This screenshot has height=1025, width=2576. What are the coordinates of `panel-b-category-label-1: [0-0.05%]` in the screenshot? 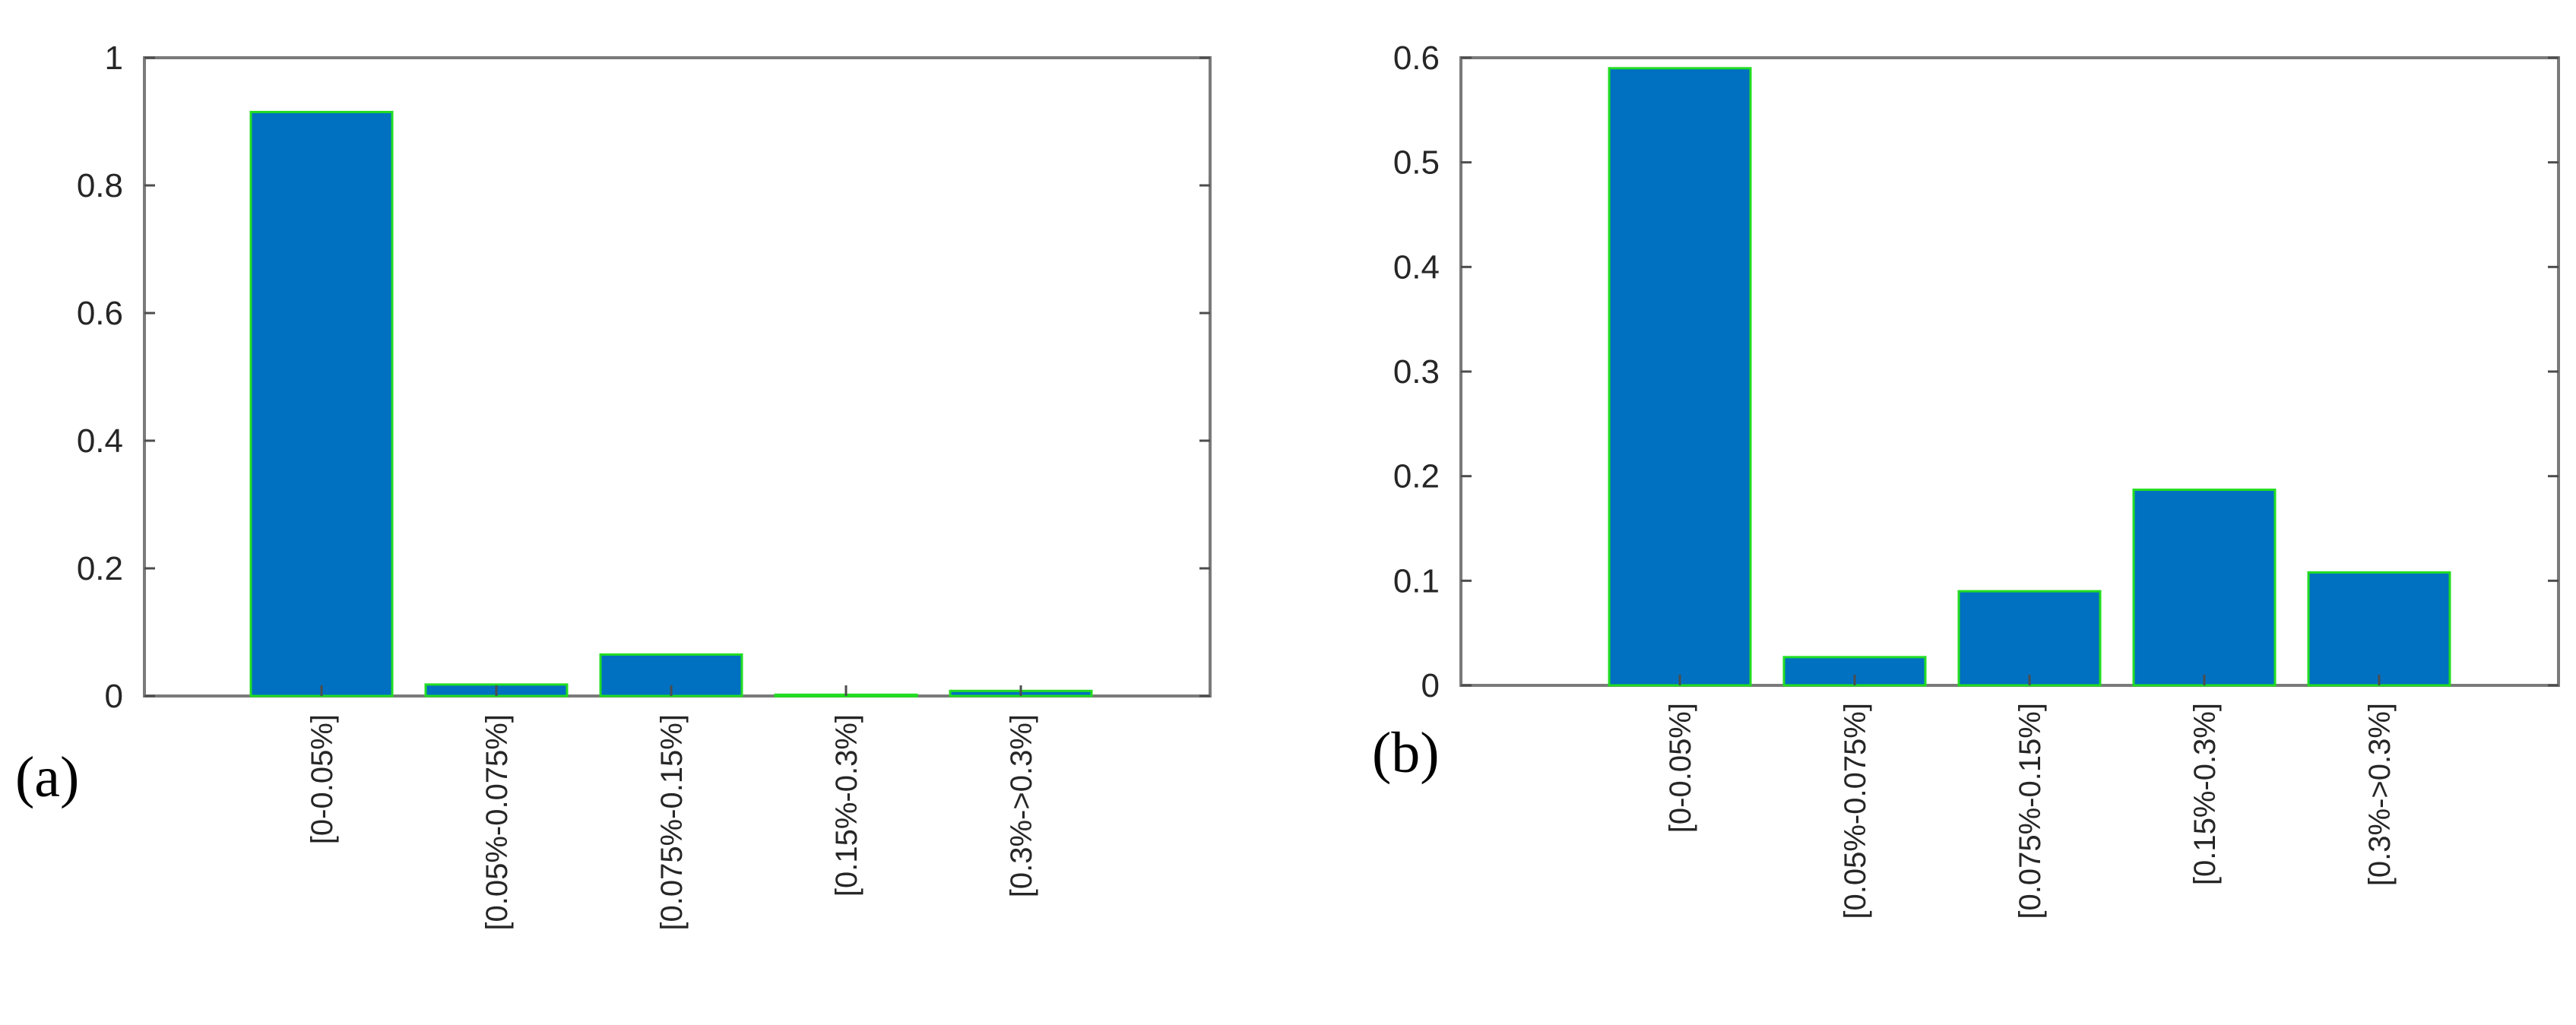 It's located at (1680, 768).